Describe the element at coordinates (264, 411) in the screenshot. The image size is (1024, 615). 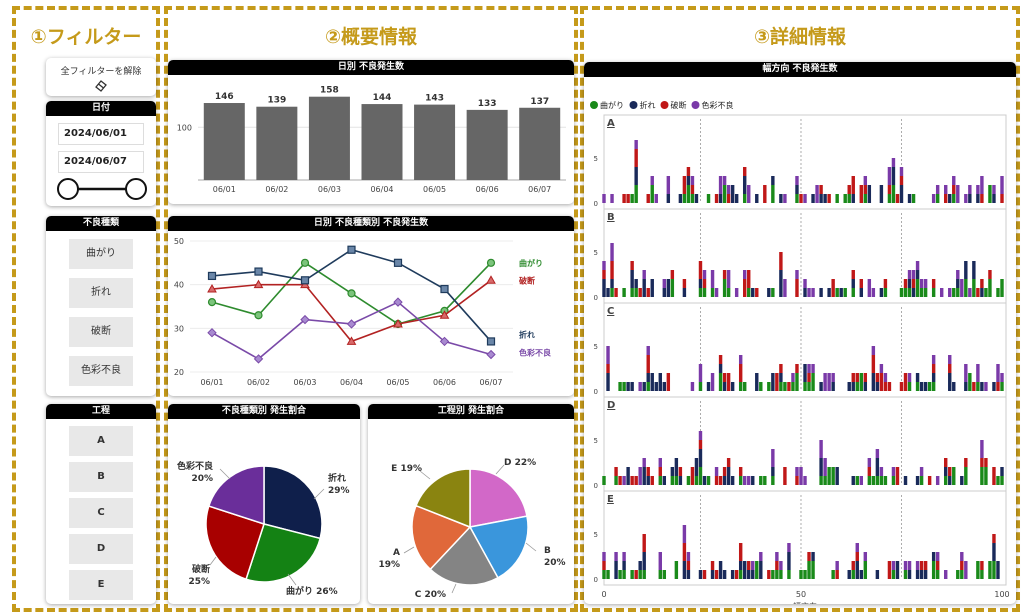
I see `type-share-title: 不良種類別 発生割合` at that location.